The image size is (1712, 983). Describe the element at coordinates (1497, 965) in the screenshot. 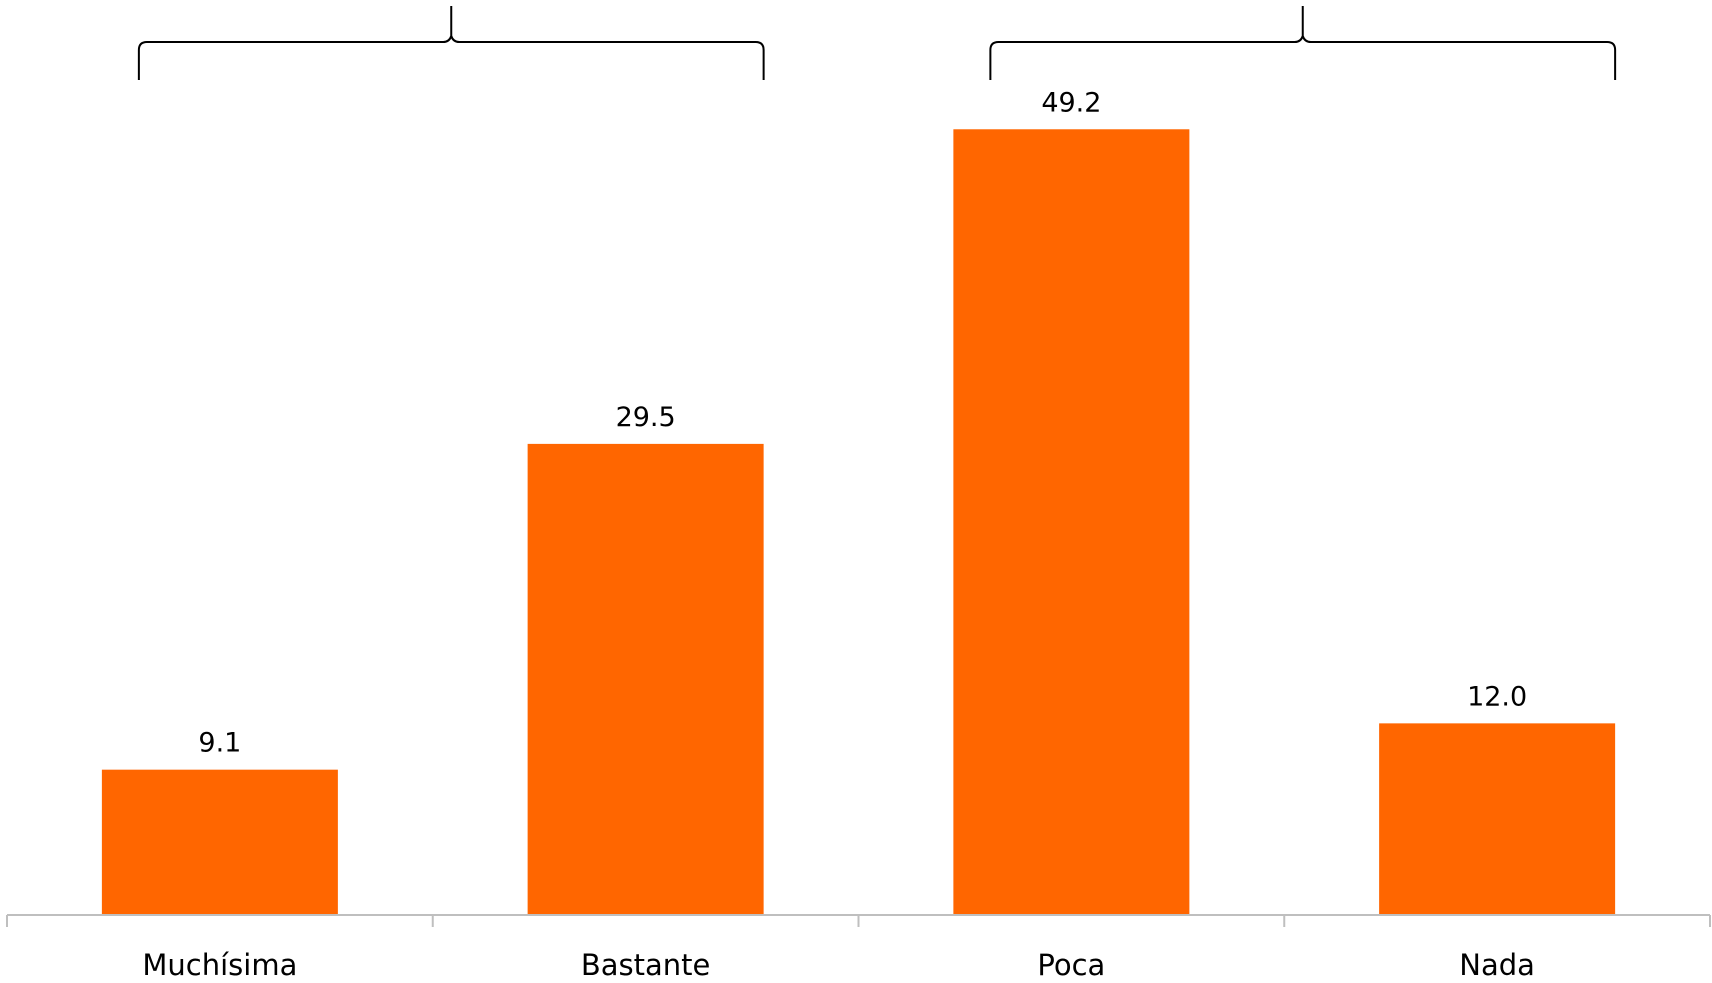

I see `category-label: Nada` at that location.